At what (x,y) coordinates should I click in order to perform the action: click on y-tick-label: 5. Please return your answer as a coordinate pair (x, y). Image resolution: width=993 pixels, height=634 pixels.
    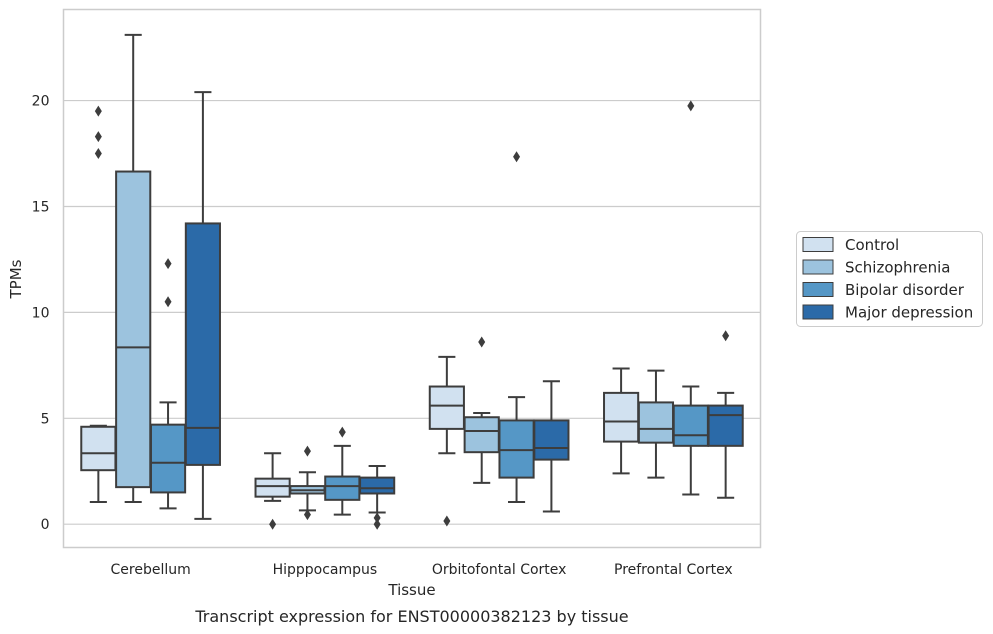
    Looking at the image, I should click on (45, 419).